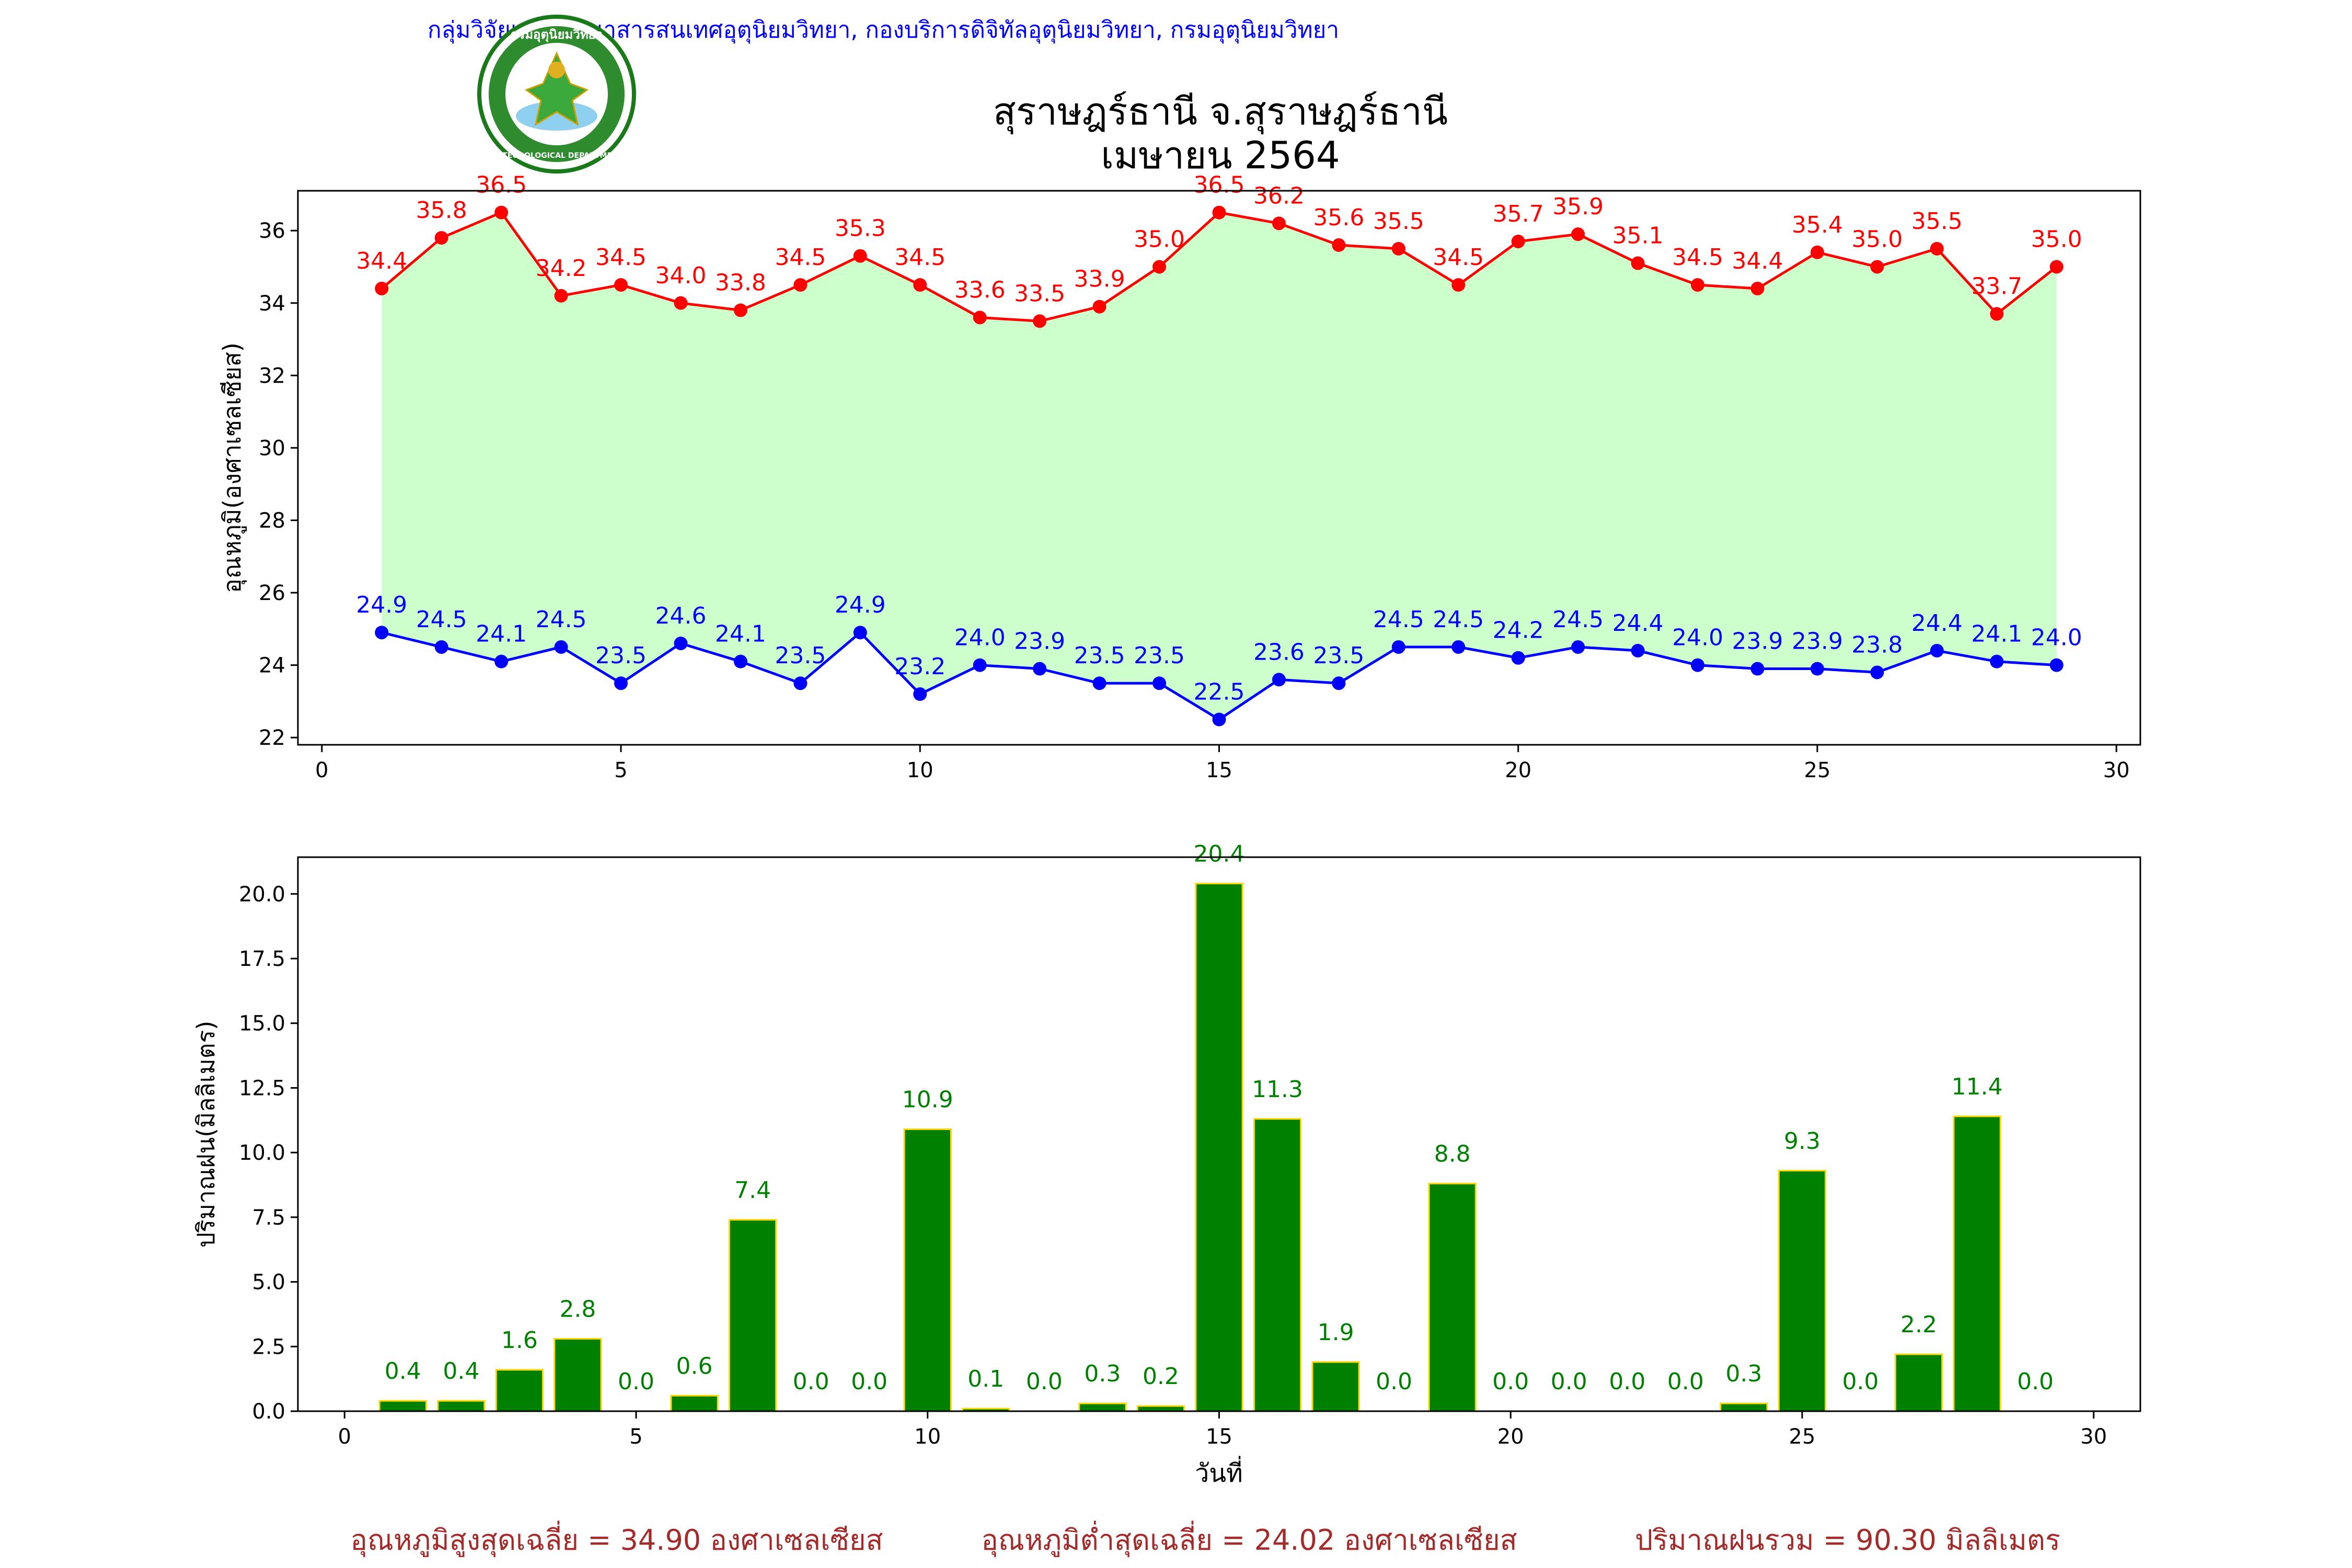 Image resolution: width=2352 pixels, height=1568 pixels. Describe the element at coordinates (1220, 155) in the screenshot. I see `chart-title-line2: เมษายน 2564` at that location.